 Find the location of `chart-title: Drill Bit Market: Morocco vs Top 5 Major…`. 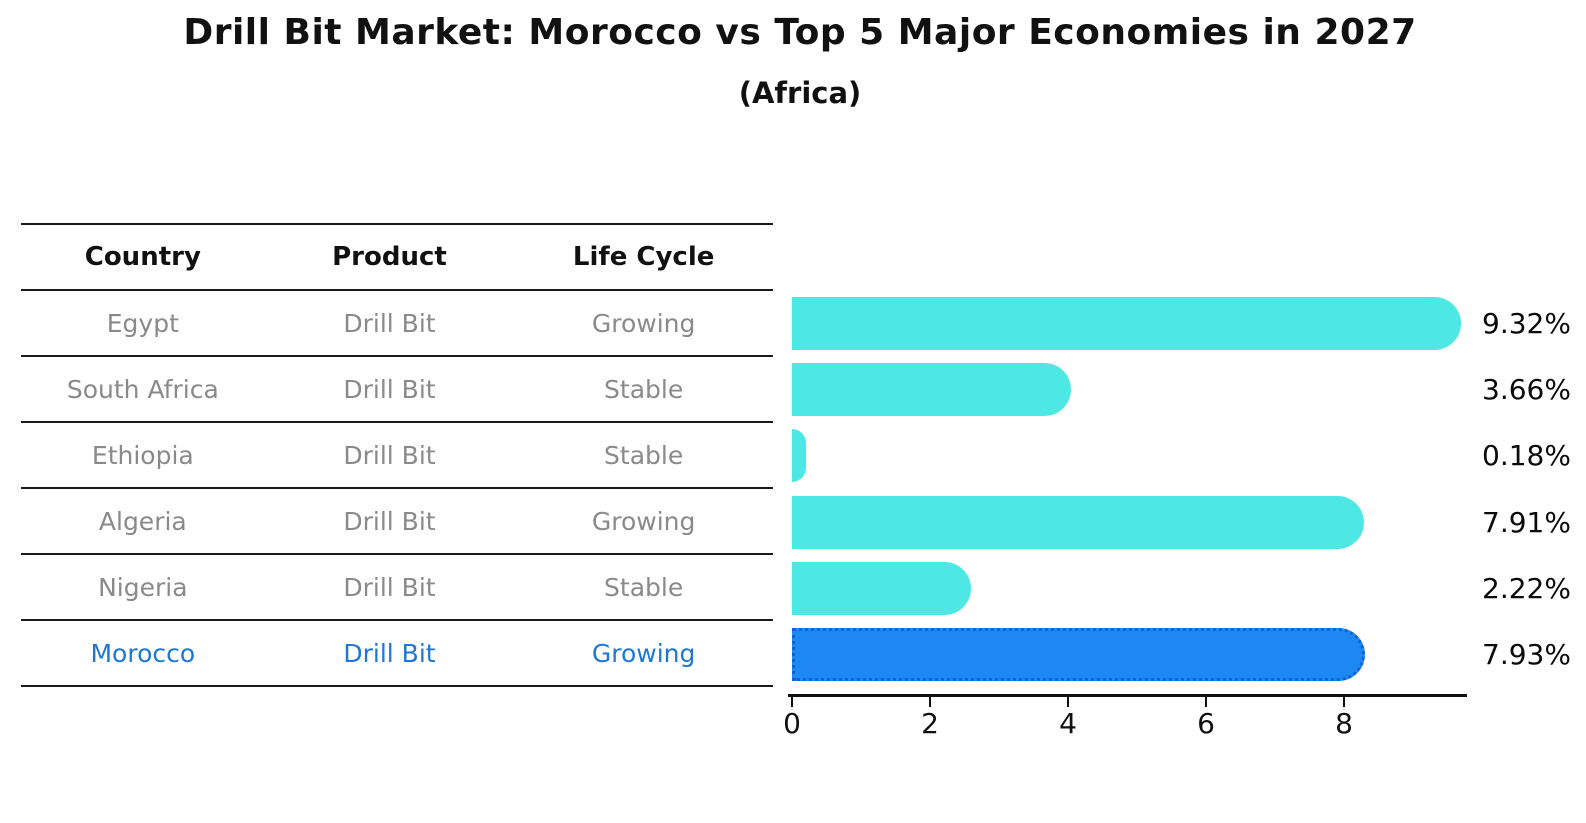

chart-title: Drill Bit Market: Morocco vs Top 5 Major… is located at coordinates (800, 32).